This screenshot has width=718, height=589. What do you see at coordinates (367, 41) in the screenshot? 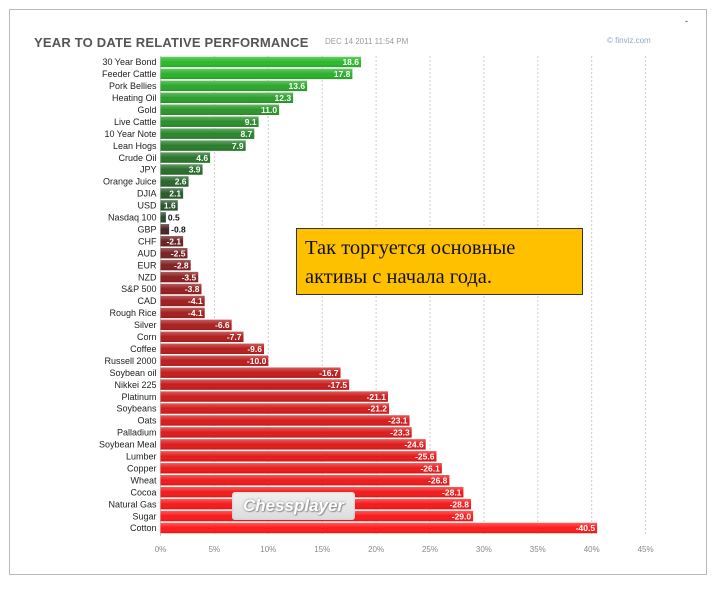
I see `chart-date: DEC 14 2011 11:54 PM` at bounding box center [367, 41].